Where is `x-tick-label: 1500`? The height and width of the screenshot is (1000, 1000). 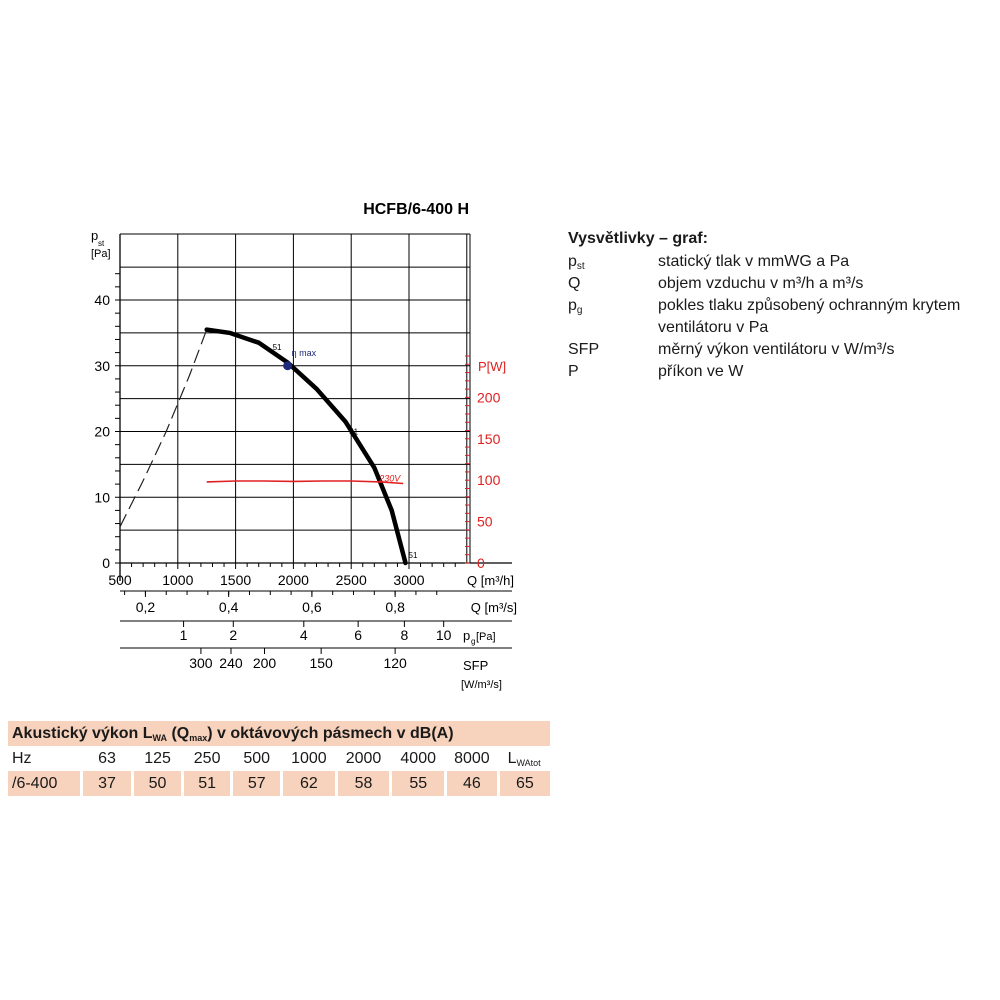
x-tick-label: 1500 is located at coordinates (235, 580).